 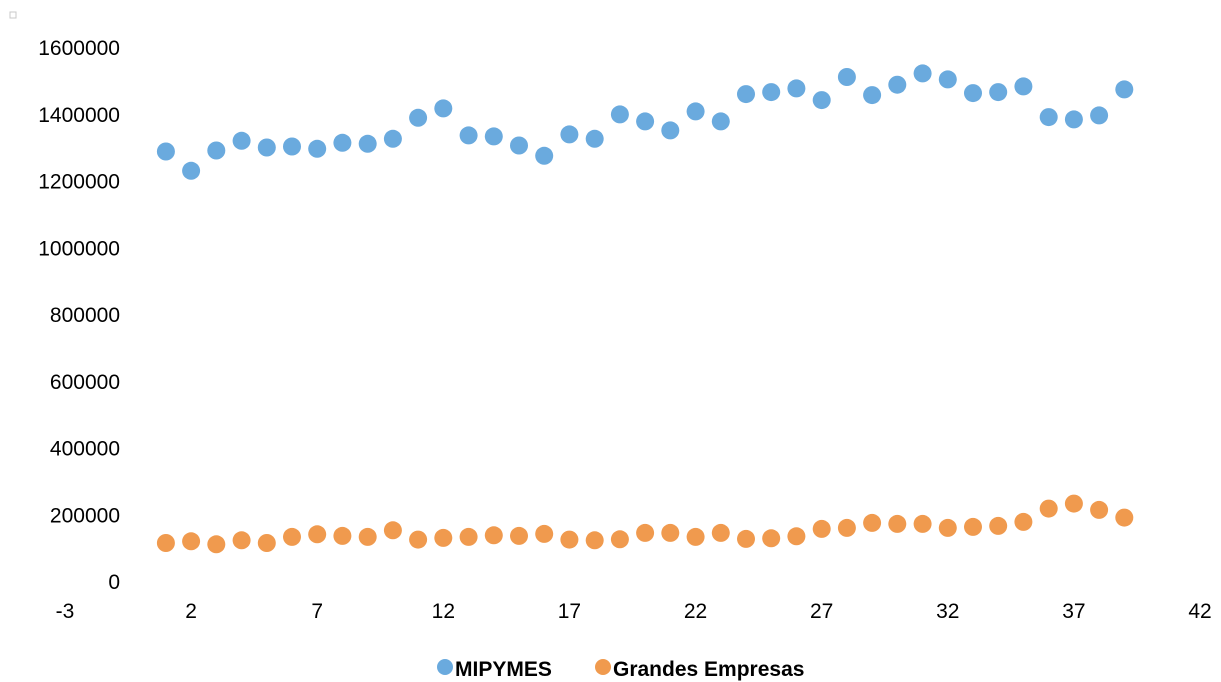 What do you see at coordinates (85, 382) in the screenshot?
I see `y-tick-label: 600000` at bounding box center [85, 382].